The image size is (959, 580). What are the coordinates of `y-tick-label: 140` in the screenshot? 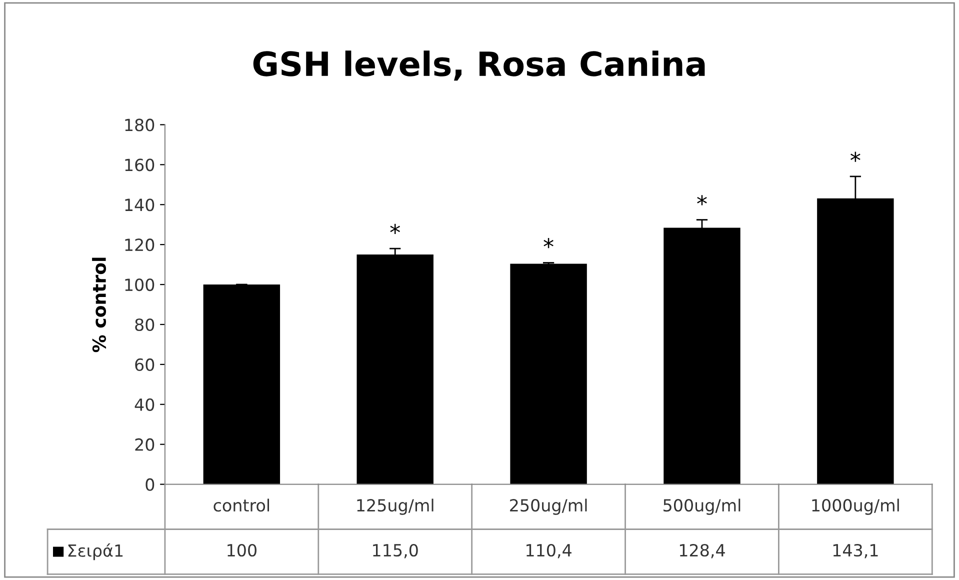 It's located at (139, 205).